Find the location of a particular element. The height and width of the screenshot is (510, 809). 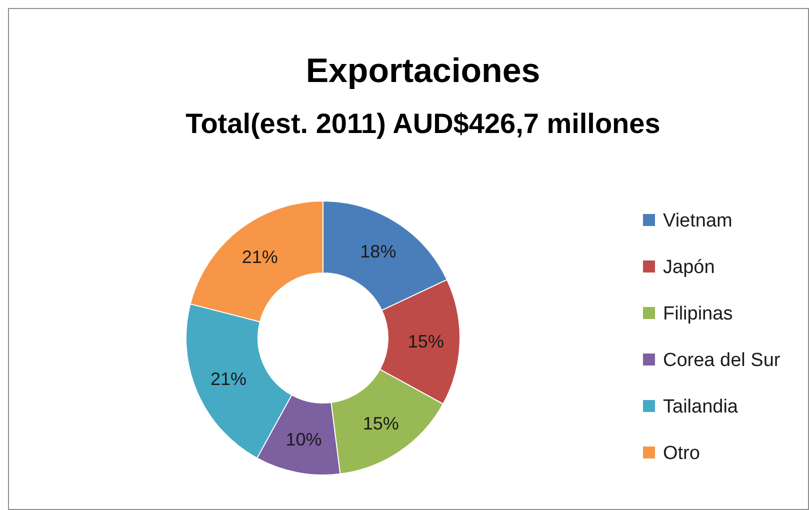

legend-label: Japón is located at coordinates (689, 267).